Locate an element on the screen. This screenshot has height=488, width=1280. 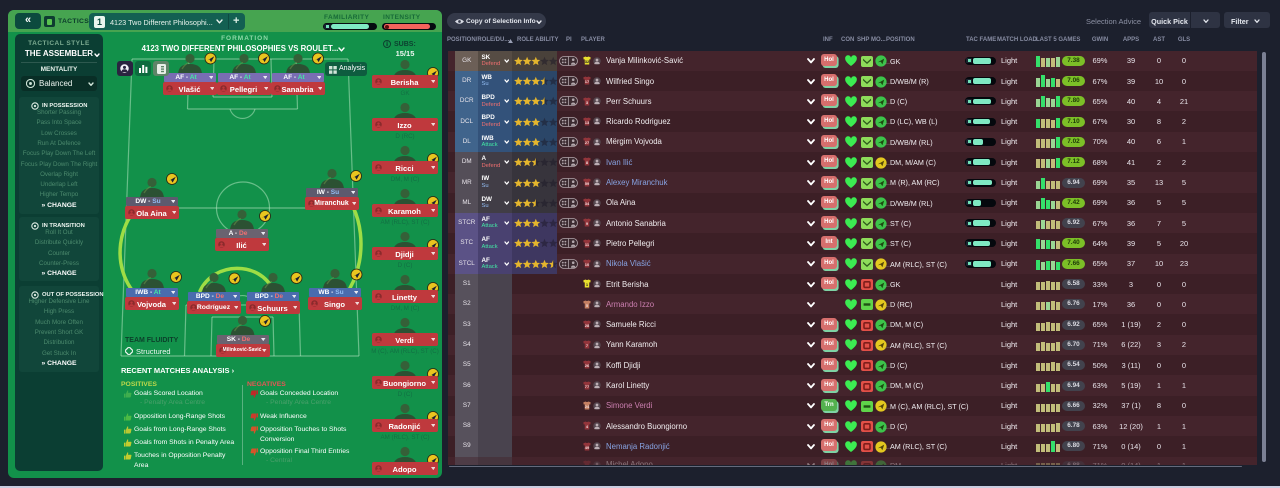
svg-text: 5 is located at coordinates (587, 304).